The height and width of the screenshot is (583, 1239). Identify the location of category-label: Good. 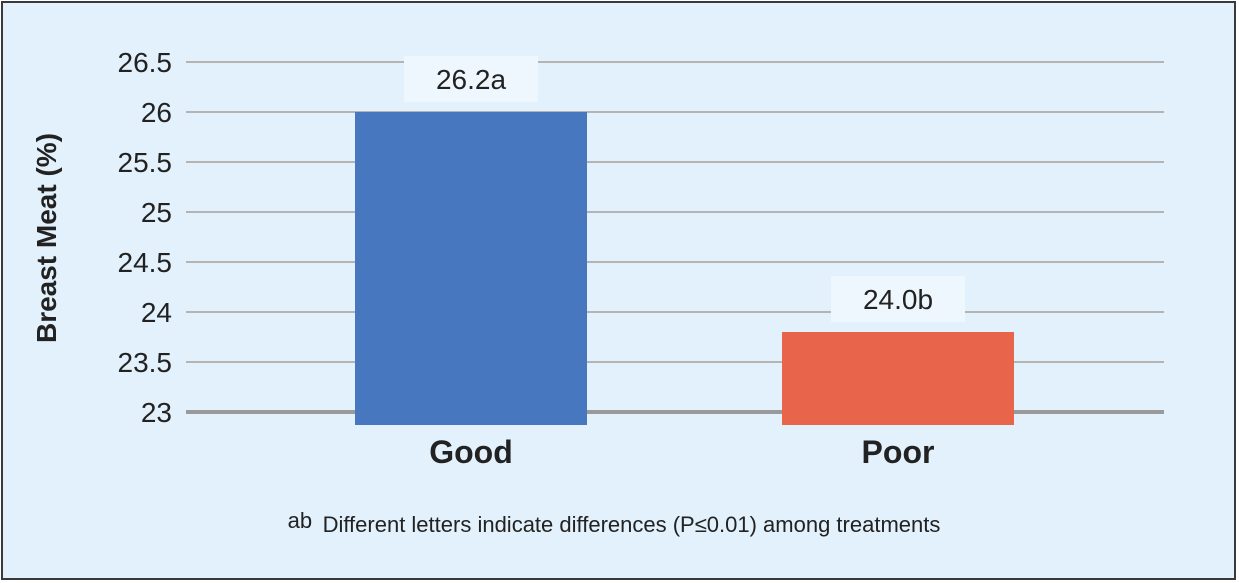
(471, 452).